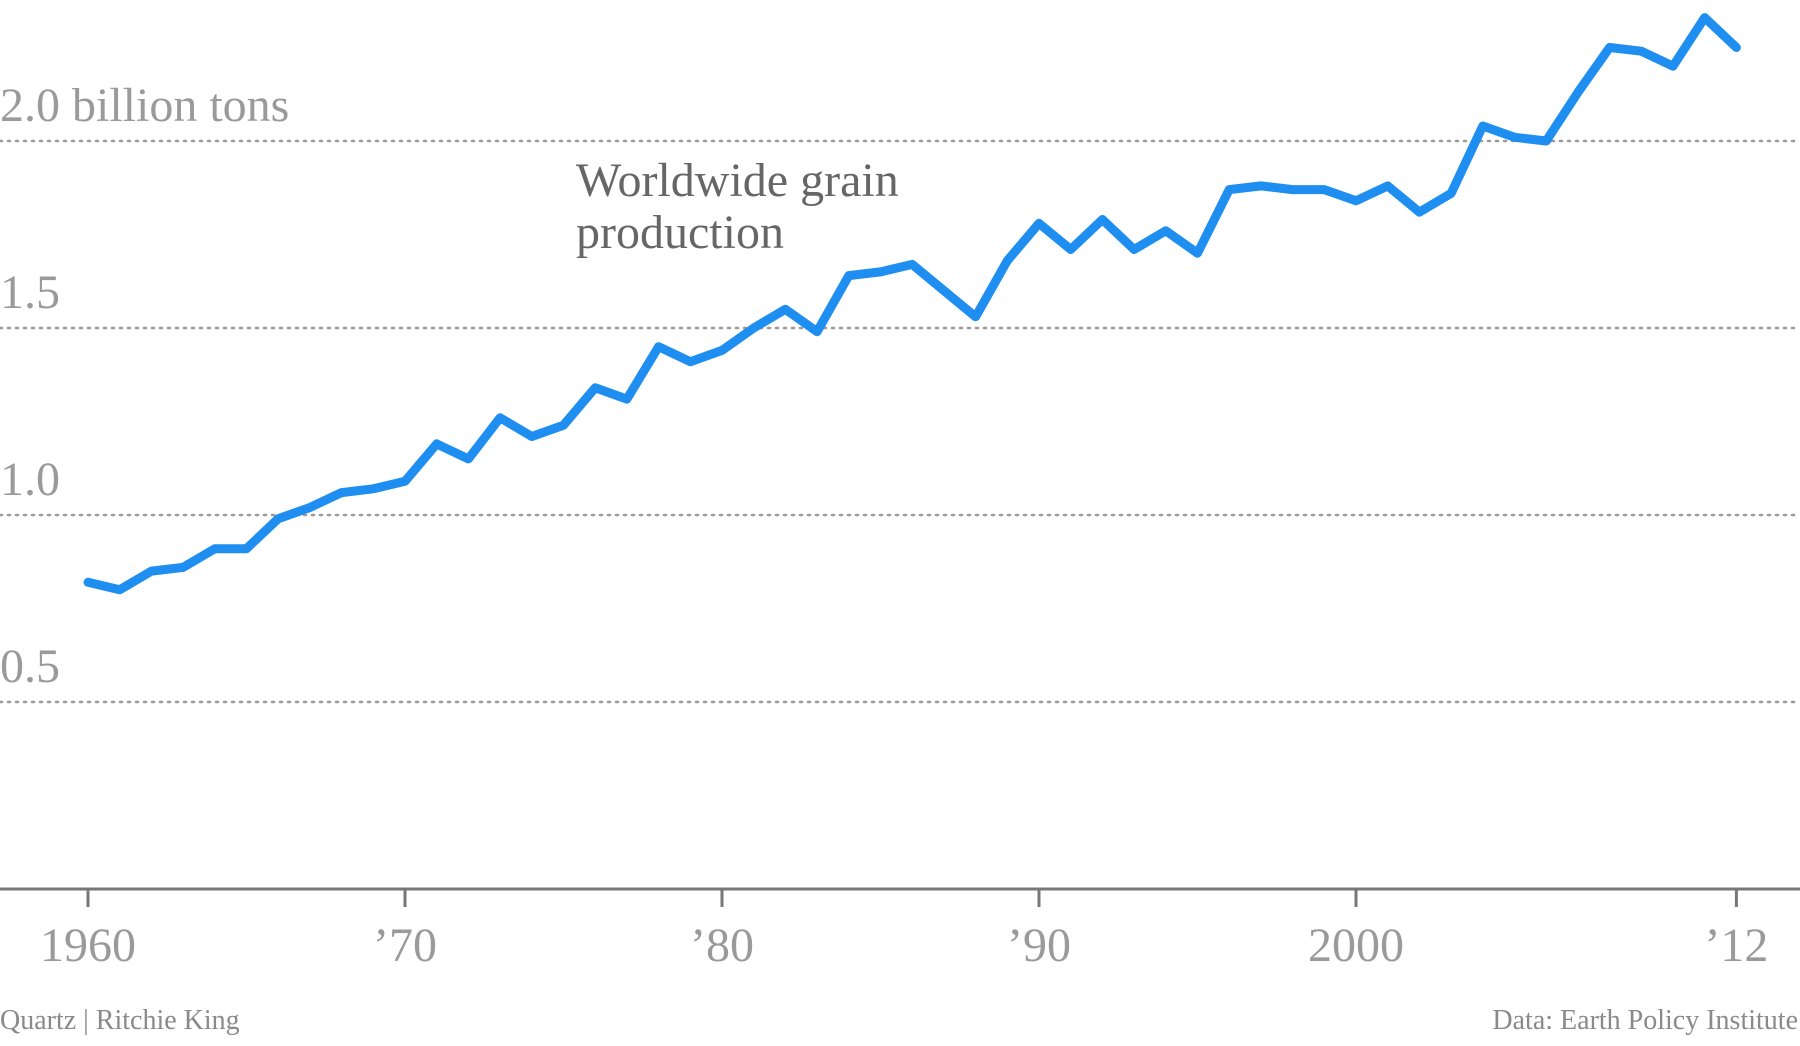 This screenshot has height=1046, width=1800. Describe the element at coordinates (904, 930) in the screenshot. I see `x-axis-ticks: 1960 ’70 ’80 ’90 2000 ’12` at that location.